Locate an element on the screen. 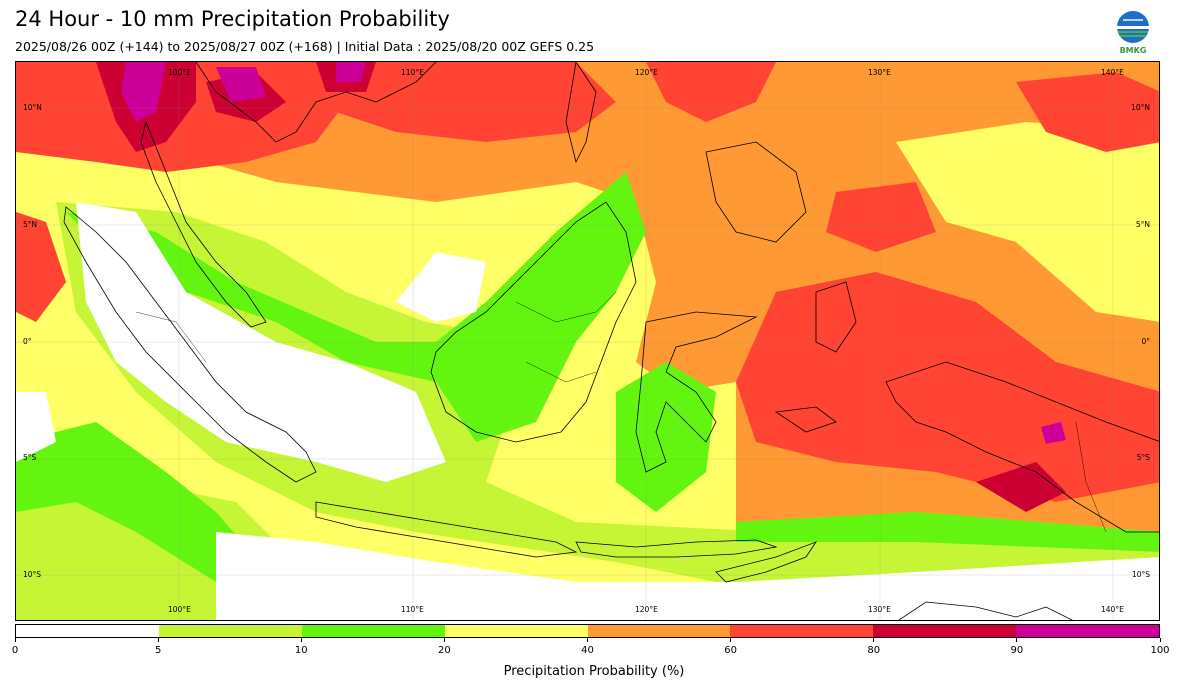 This screenshot has width=1180, height=690. java-coastline is located at coordinates (446, 529).